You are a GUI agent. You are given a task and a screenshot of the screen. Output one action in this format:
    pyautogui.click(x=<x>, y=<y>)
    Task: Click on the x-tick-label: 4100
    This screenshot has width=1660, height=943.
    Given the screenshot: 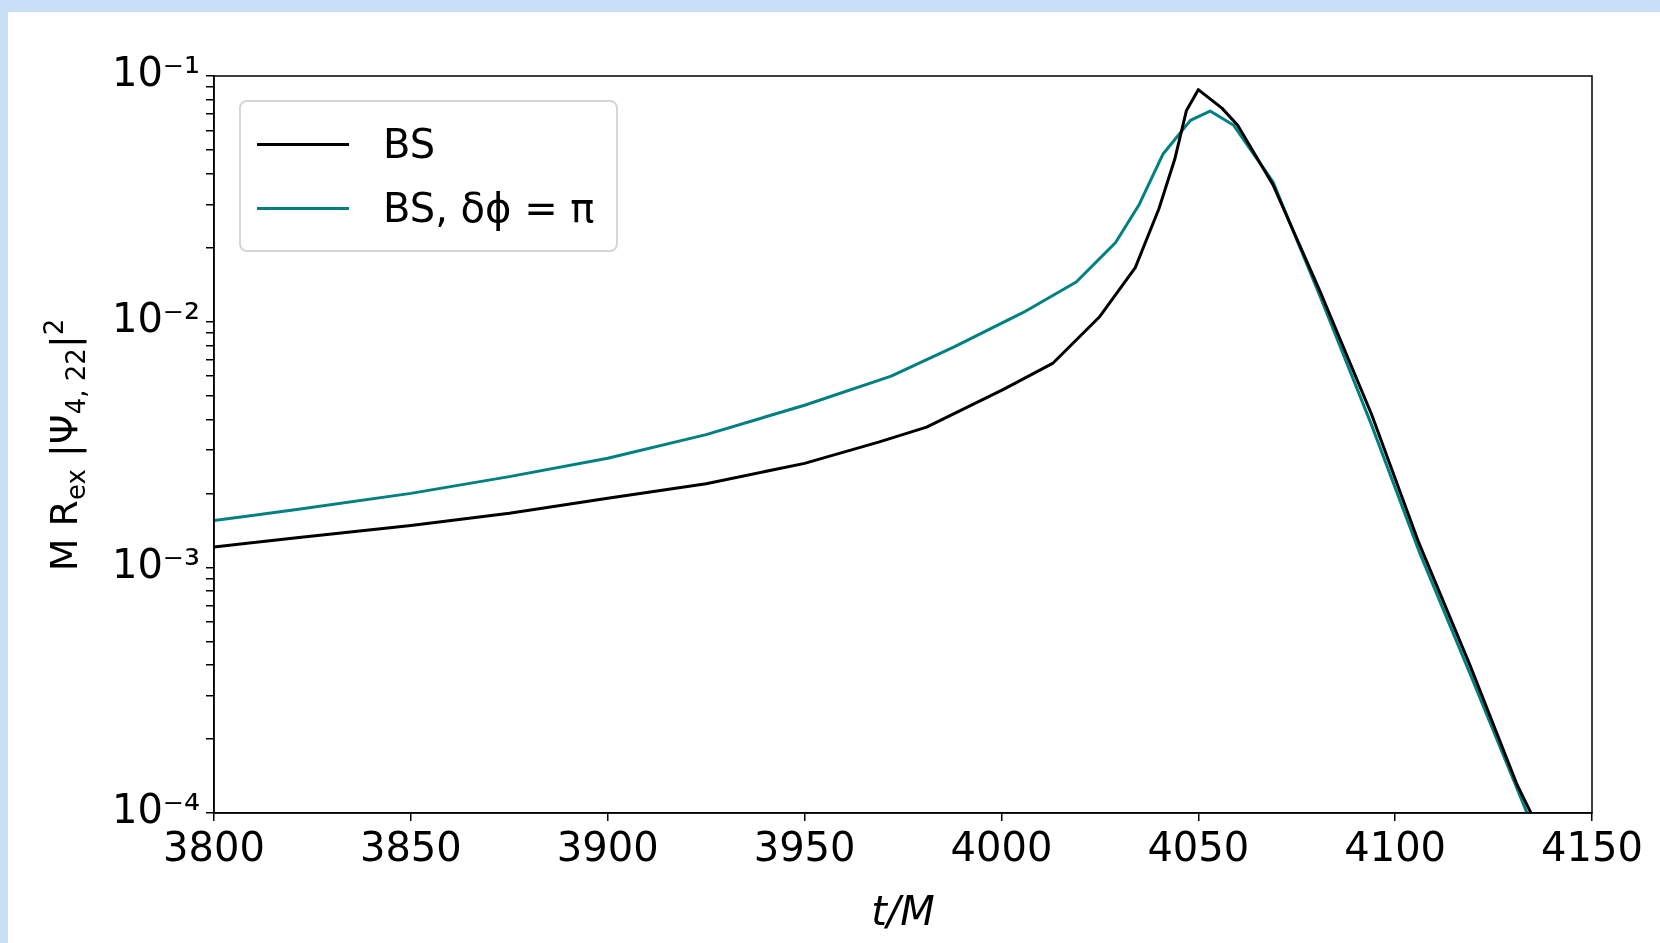 What is the action you would take?
    pyautogui.click(x=1395, y=847)
    